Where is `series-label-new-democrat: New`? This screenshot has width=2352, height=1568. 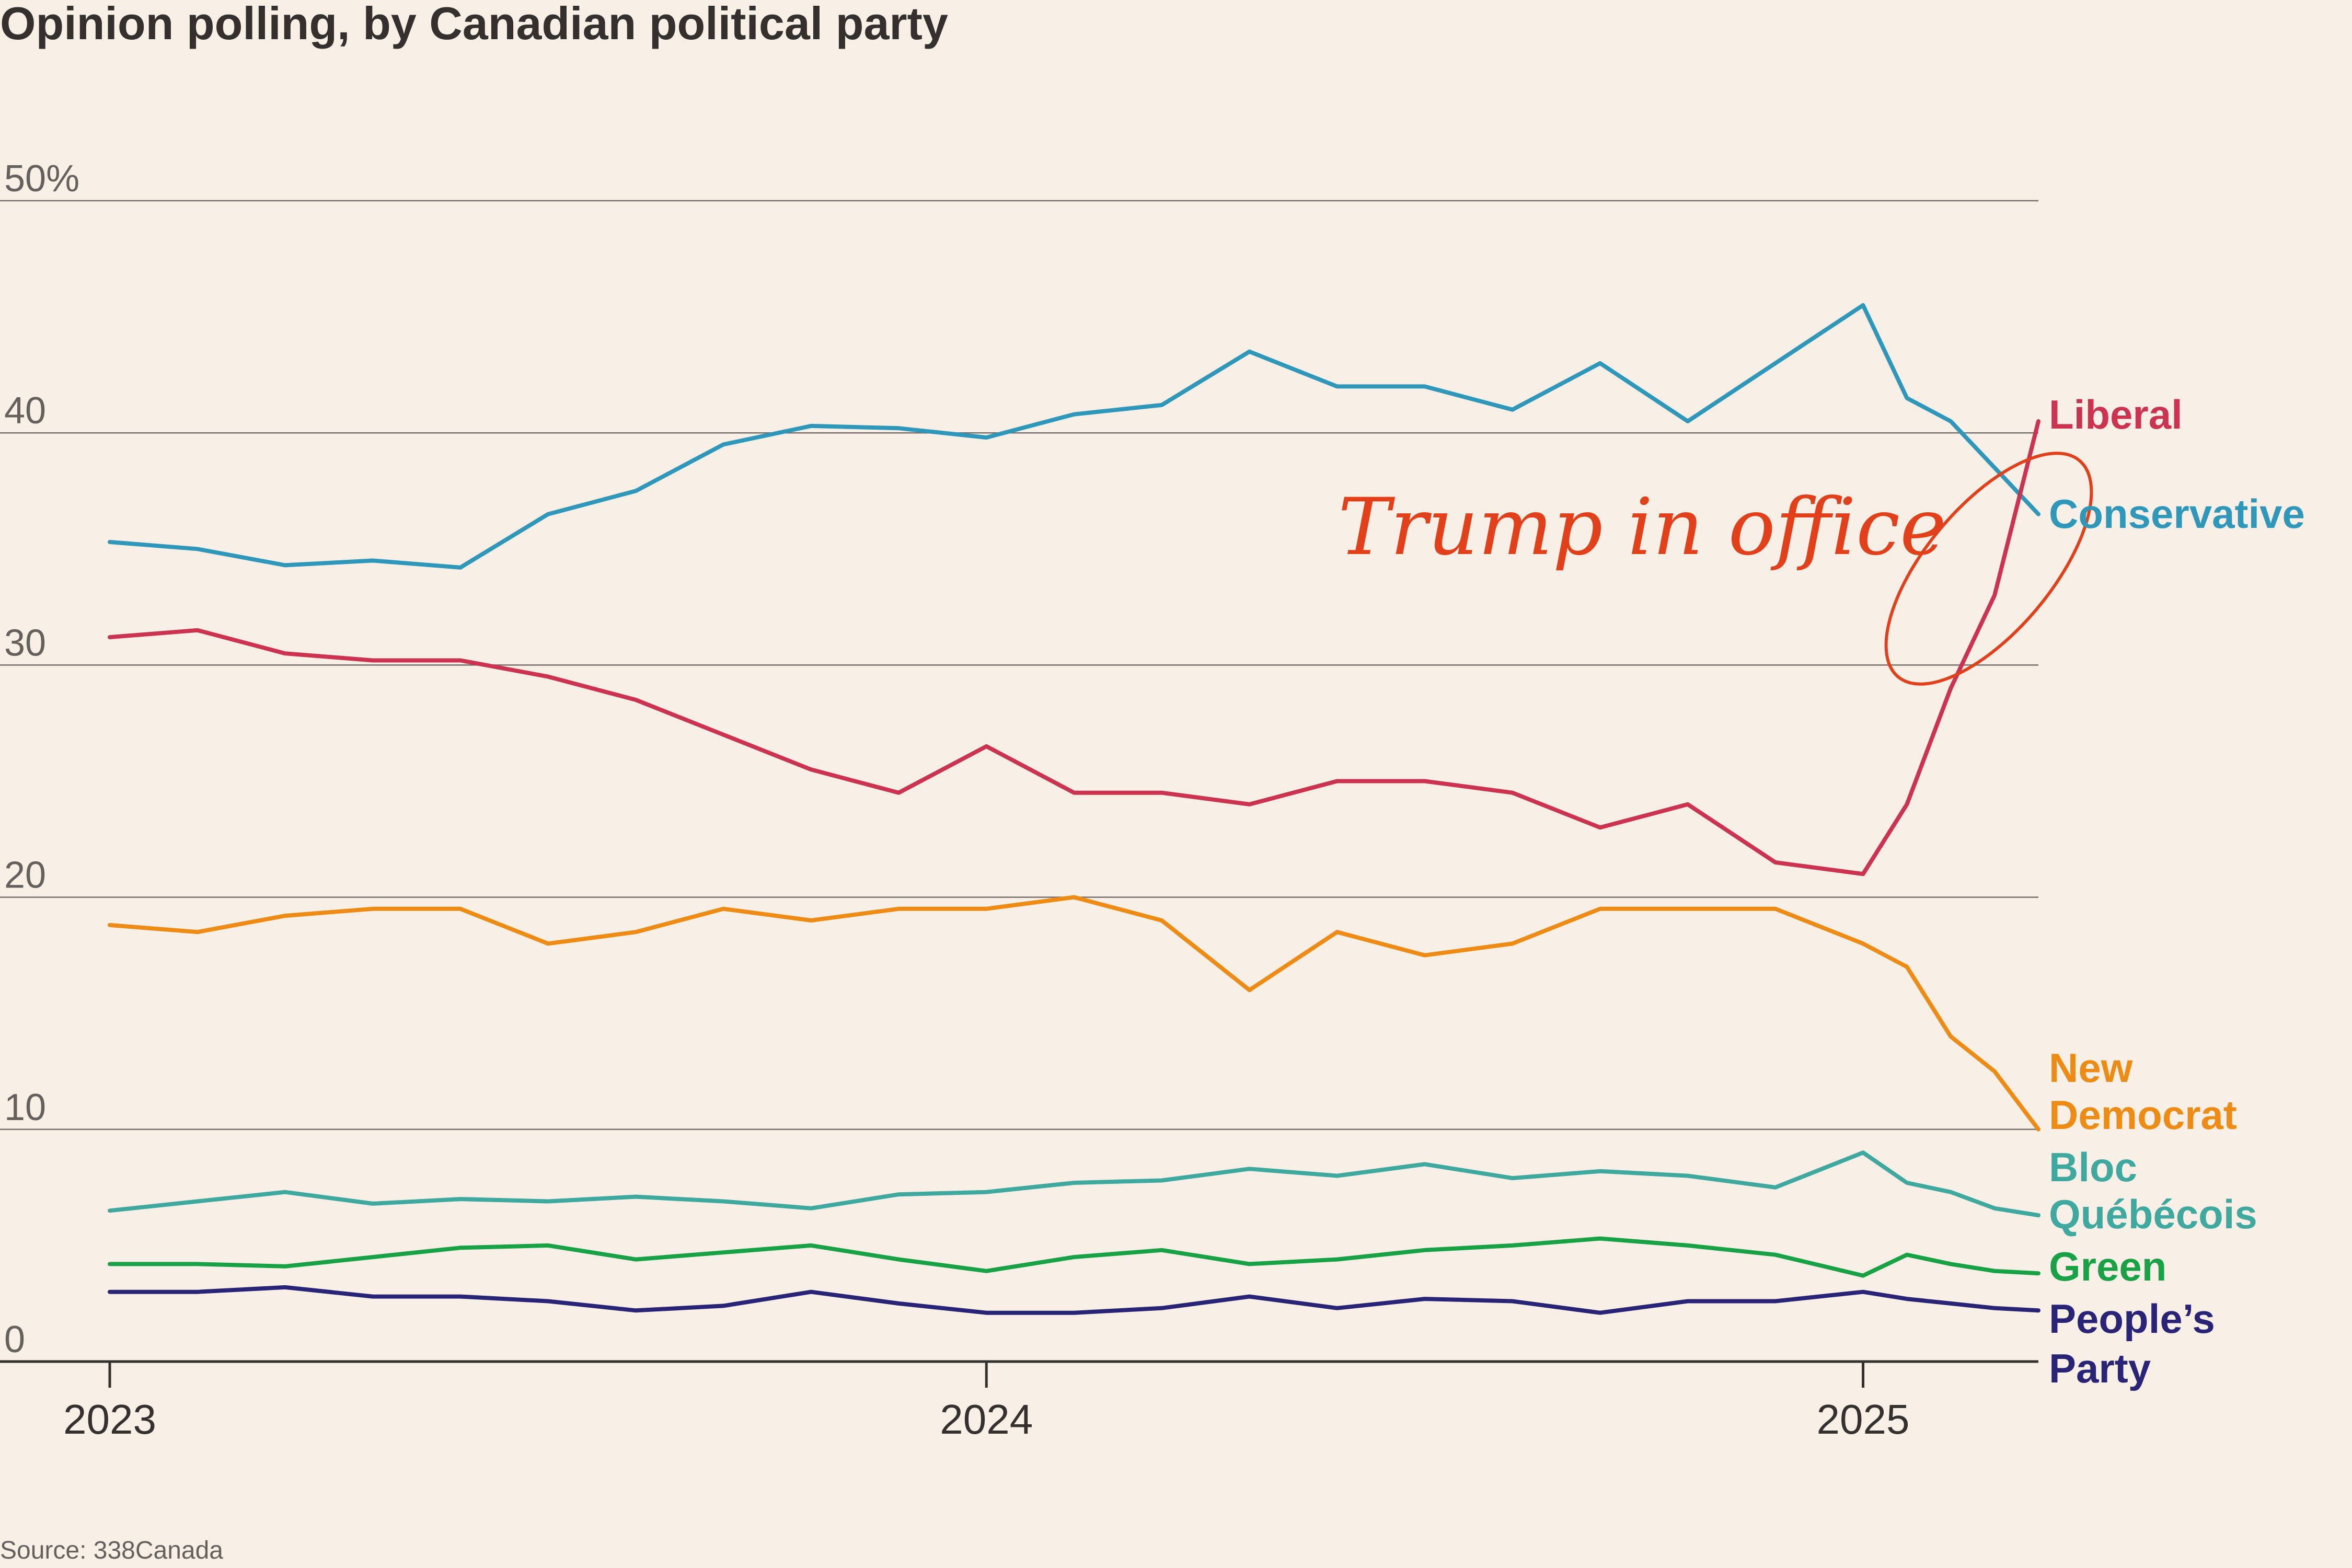
series-label-new-democrat: New is located at coordinates (2091, 1068).